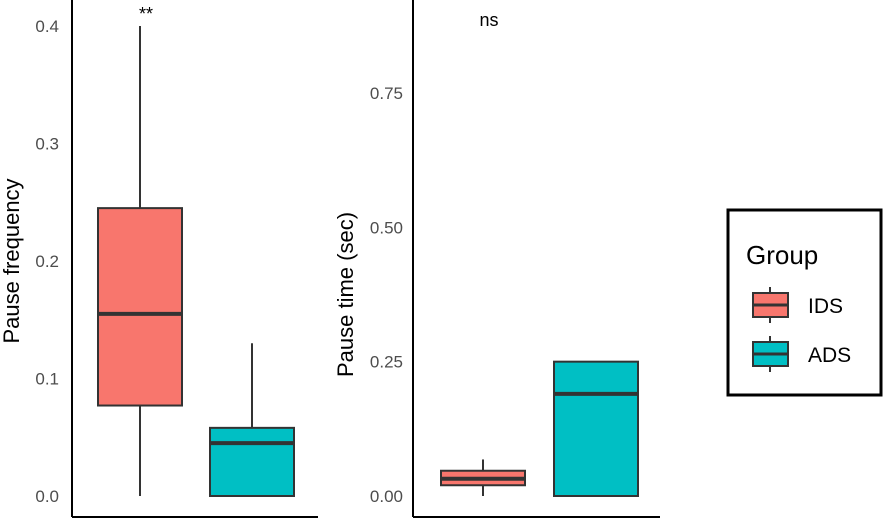  What do you see at coordinates (47, 261) in the screenshot?
I see `y-tick-label: 0.2` at bounding box center [47, 261].